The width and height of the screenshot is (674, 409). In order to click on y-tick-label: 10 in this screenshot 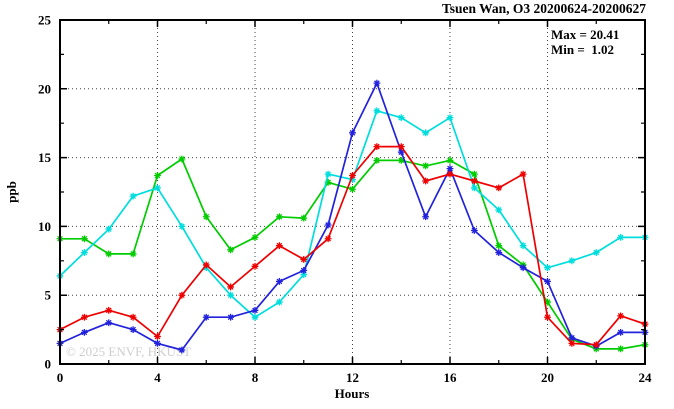, I will do `click(44, 226)`.